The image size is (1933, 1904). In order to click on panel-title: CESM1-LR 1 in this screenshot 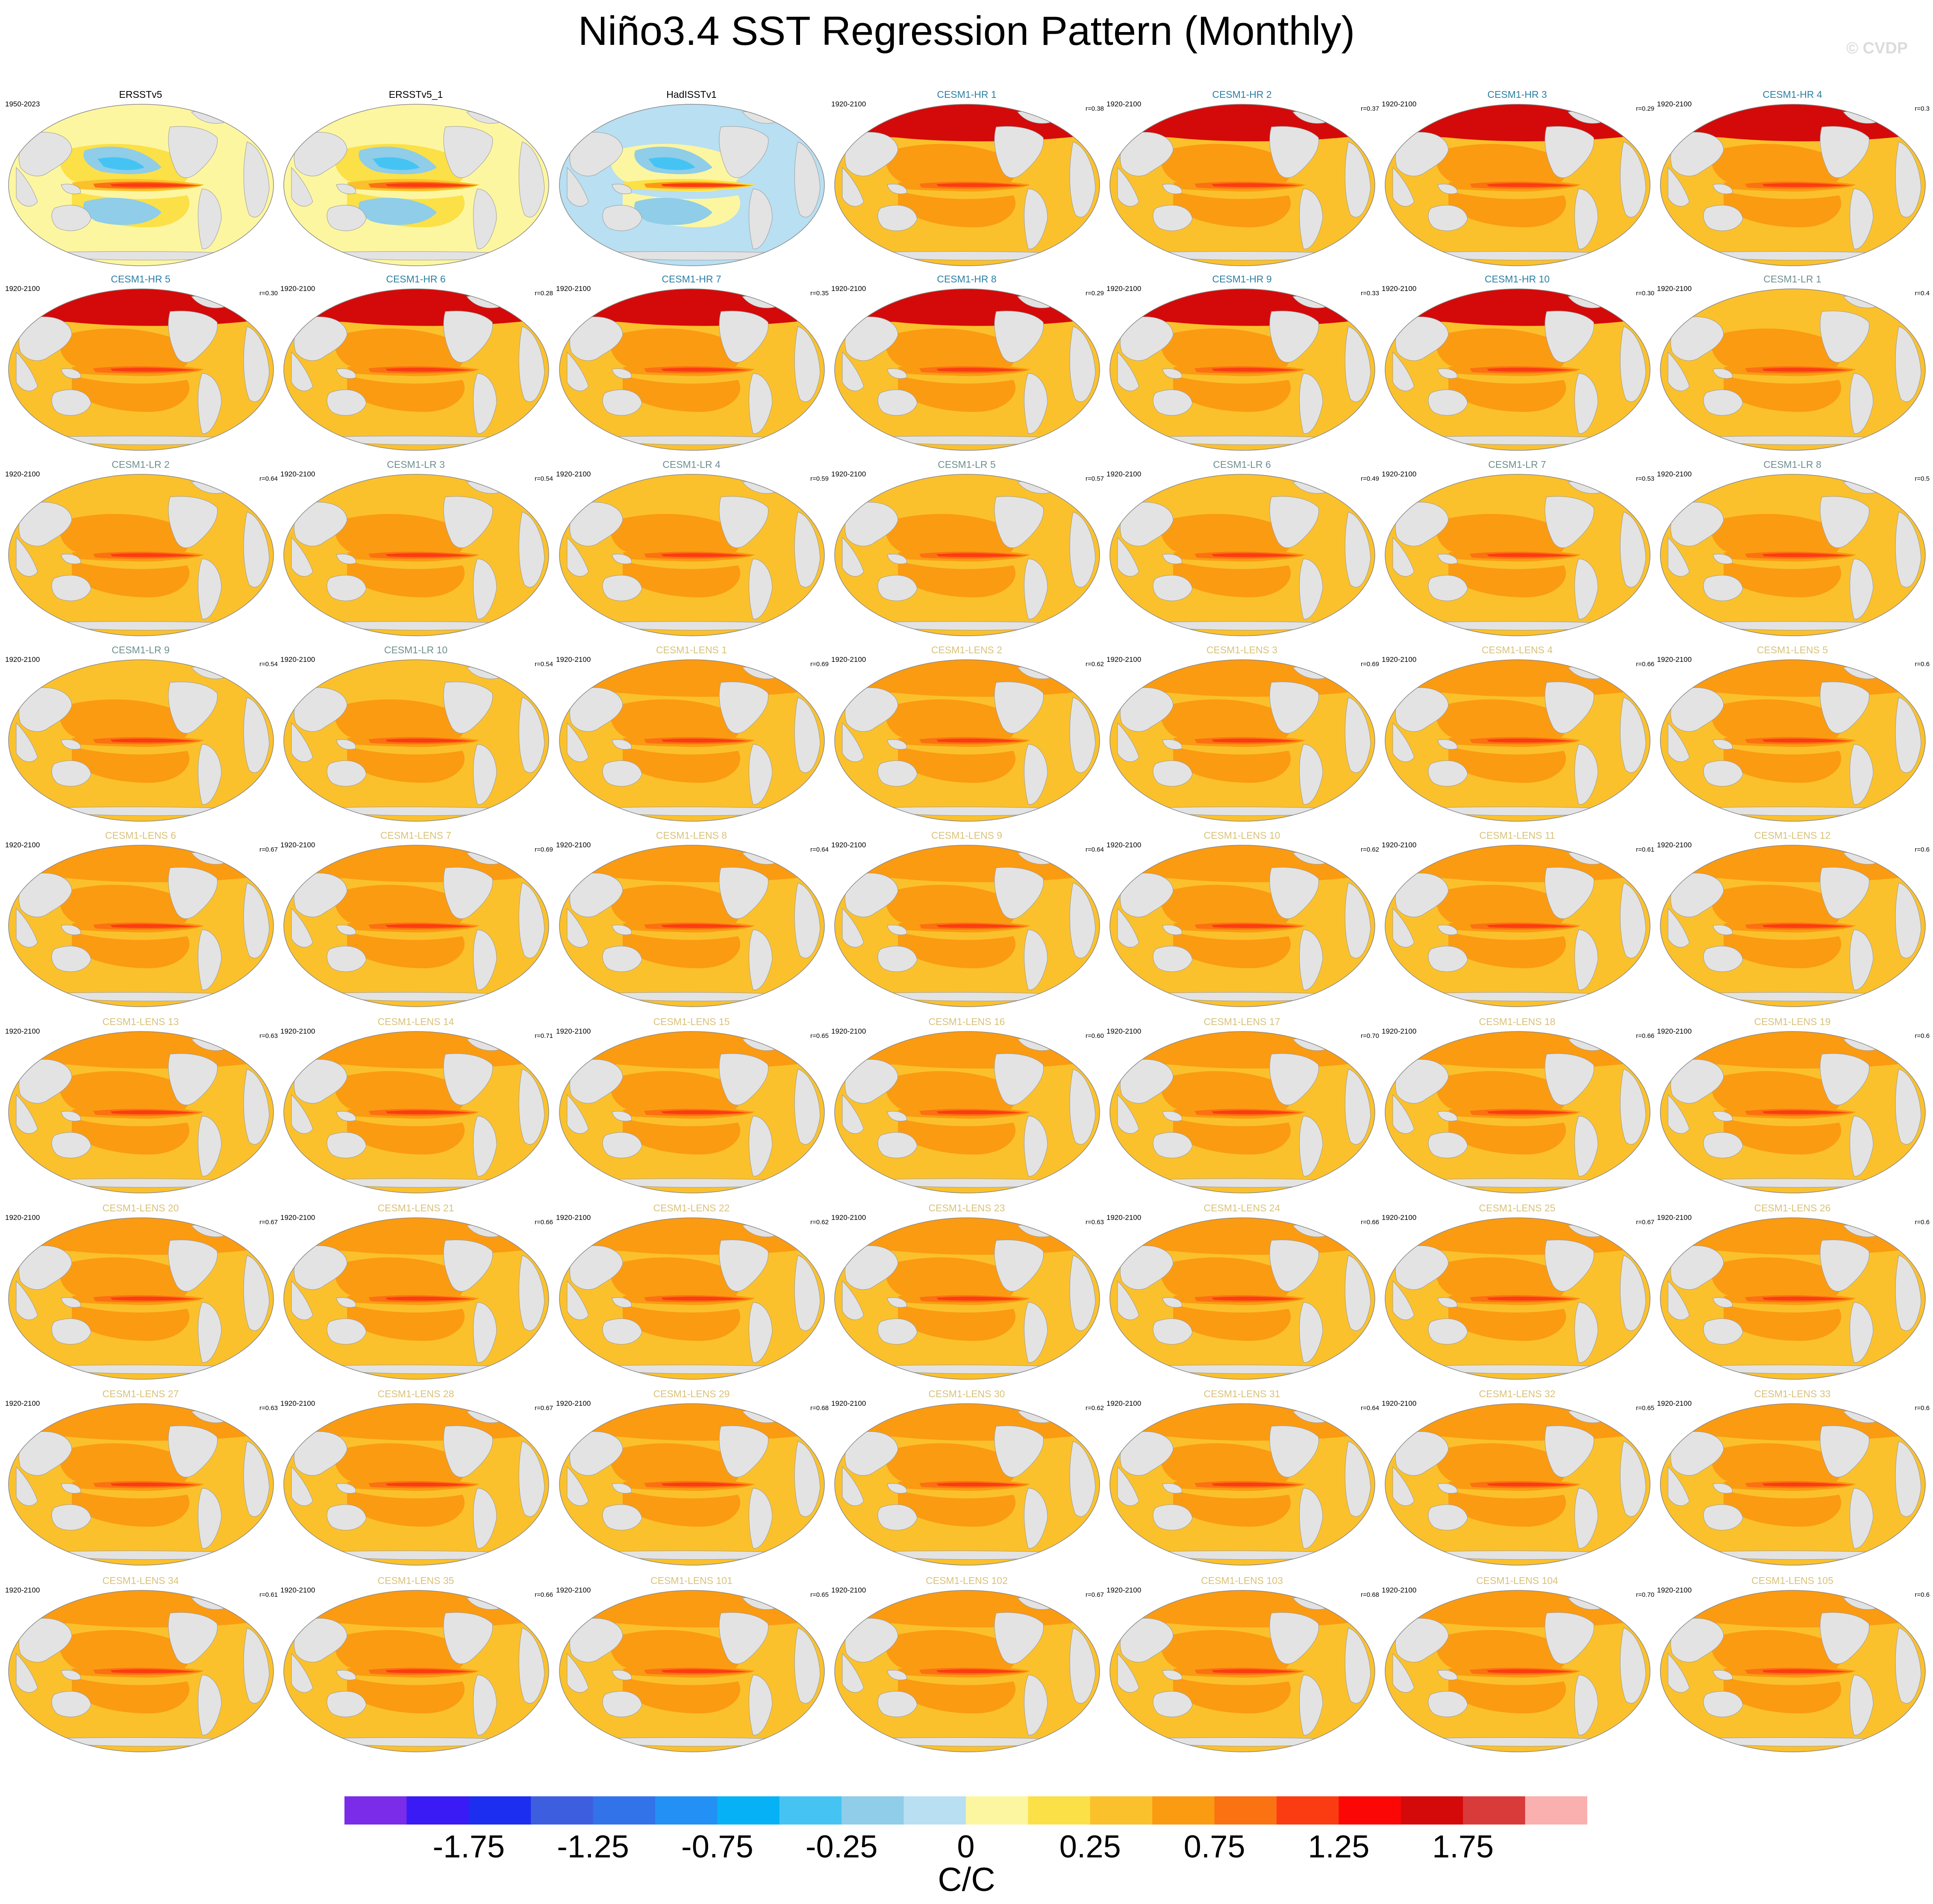, I will do `click(1792, 279)`.